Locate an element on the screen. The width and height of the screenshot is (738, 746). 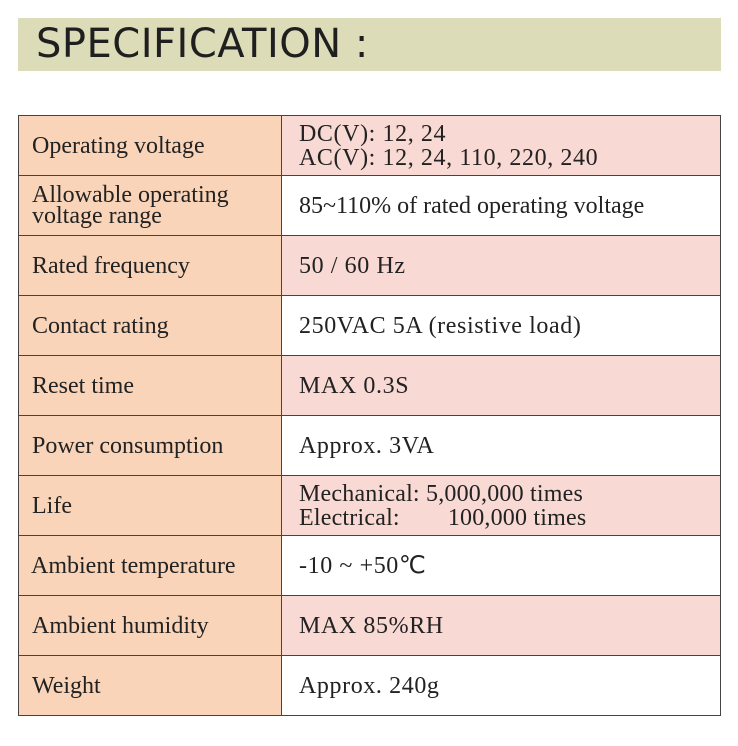
table-row: Power consumption Approx. 3VA is located at coordinates (369, 445).